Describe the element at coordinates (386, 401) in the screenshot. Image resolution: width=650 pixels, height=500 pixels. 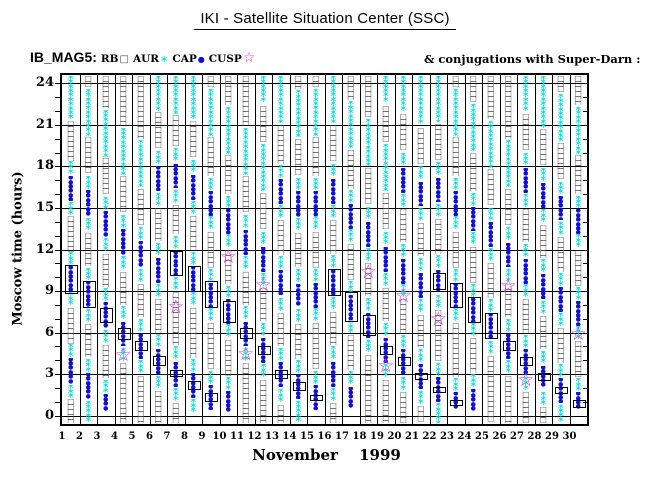
I see `rb-interval: □ □ □ □ □ □ □ □ □` at that location.